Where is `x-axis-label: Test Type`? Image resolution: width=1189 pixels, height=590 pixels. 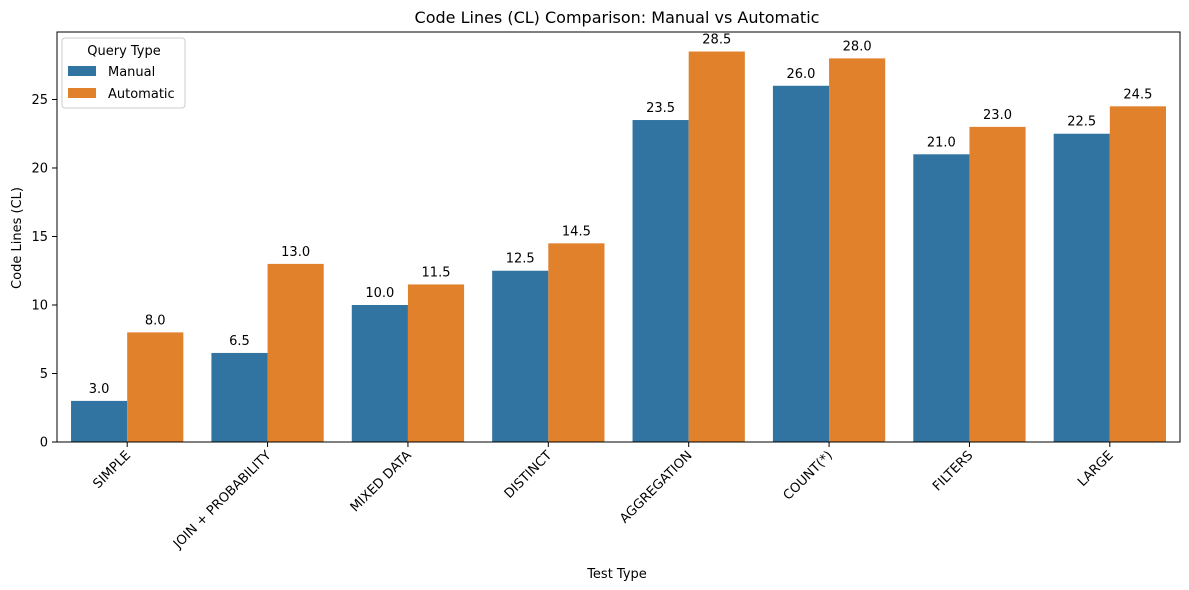 x-axis-label: Test Type is located at coordinates (616, 574).